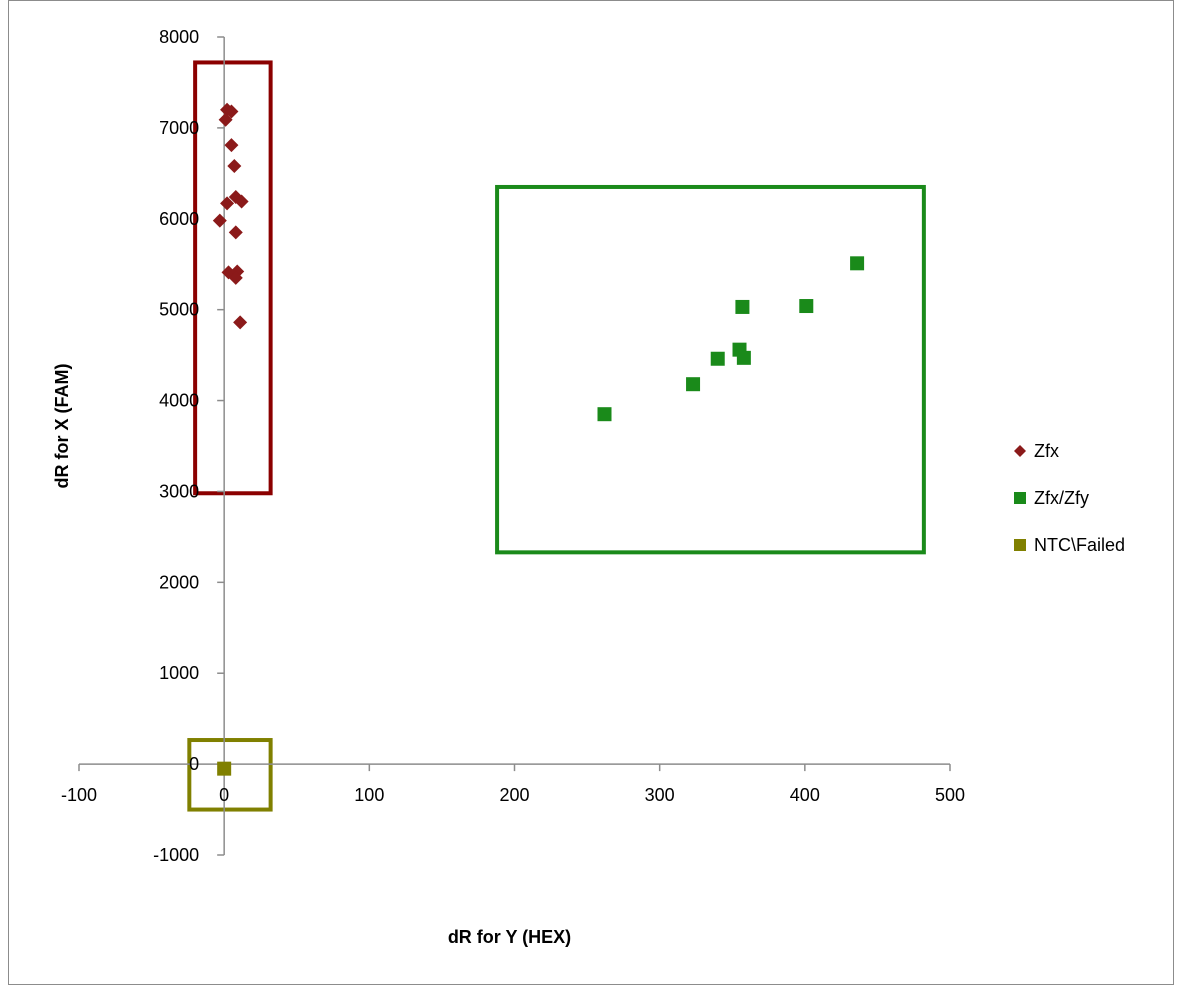 This screenshot has width=1184, height=987. I want to click on legend-label: Zfx, so click(1046, 451).